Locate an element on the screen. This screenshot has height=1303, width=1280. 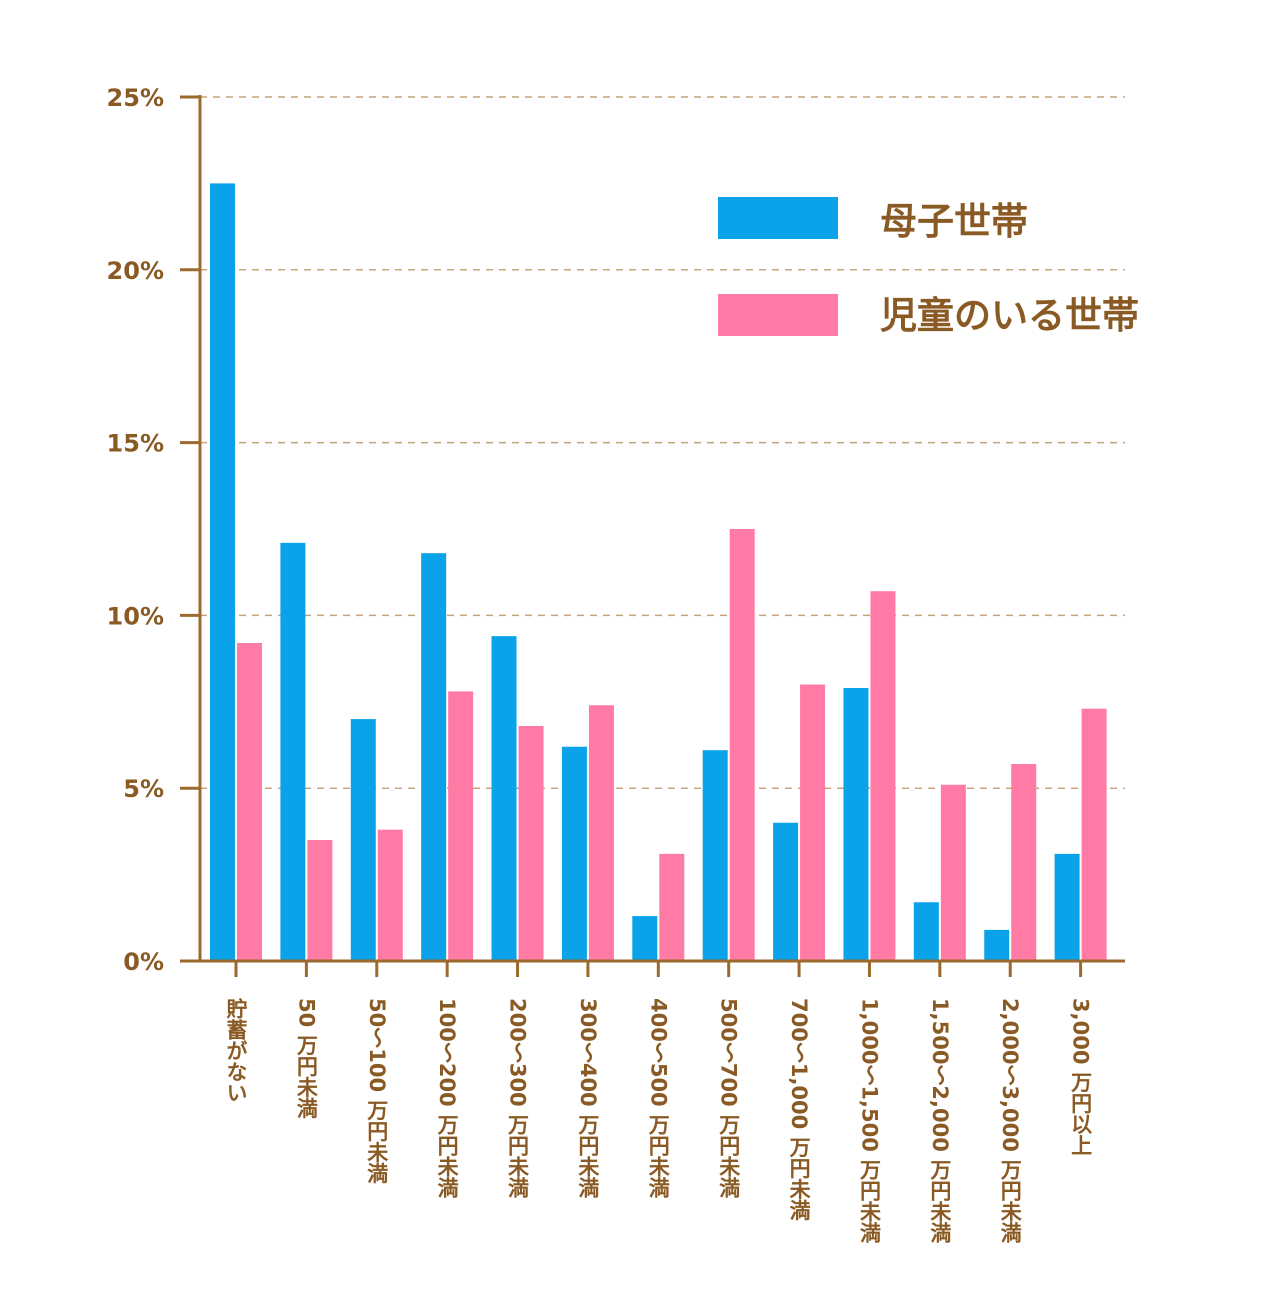
x-tick-label: 50 万円未満 is located at coordinates (306, 1058).